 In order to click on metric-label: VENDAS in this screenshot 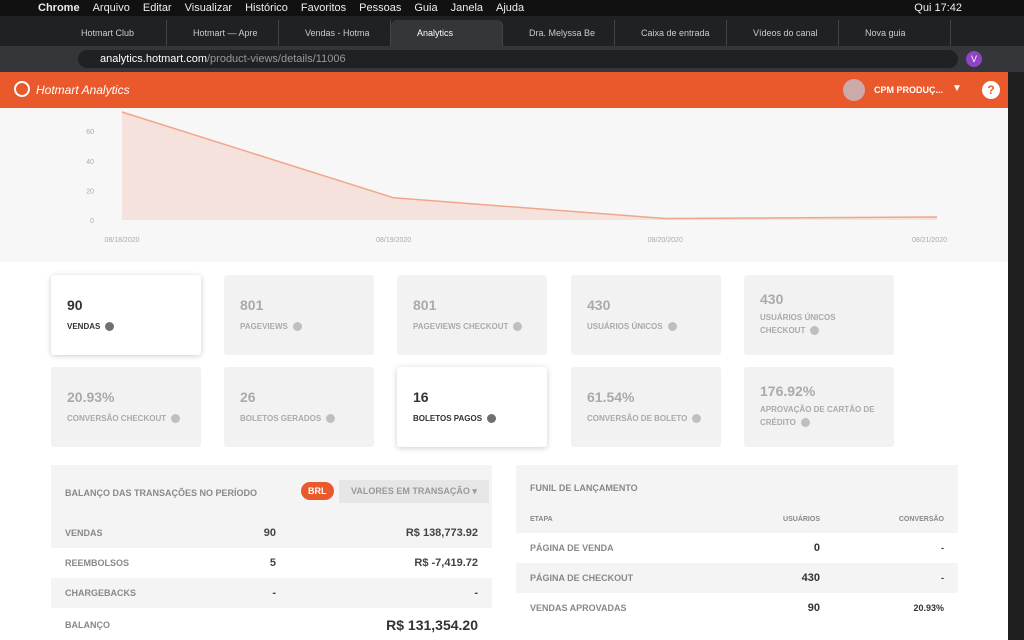, I will do `click(126, 326)`.